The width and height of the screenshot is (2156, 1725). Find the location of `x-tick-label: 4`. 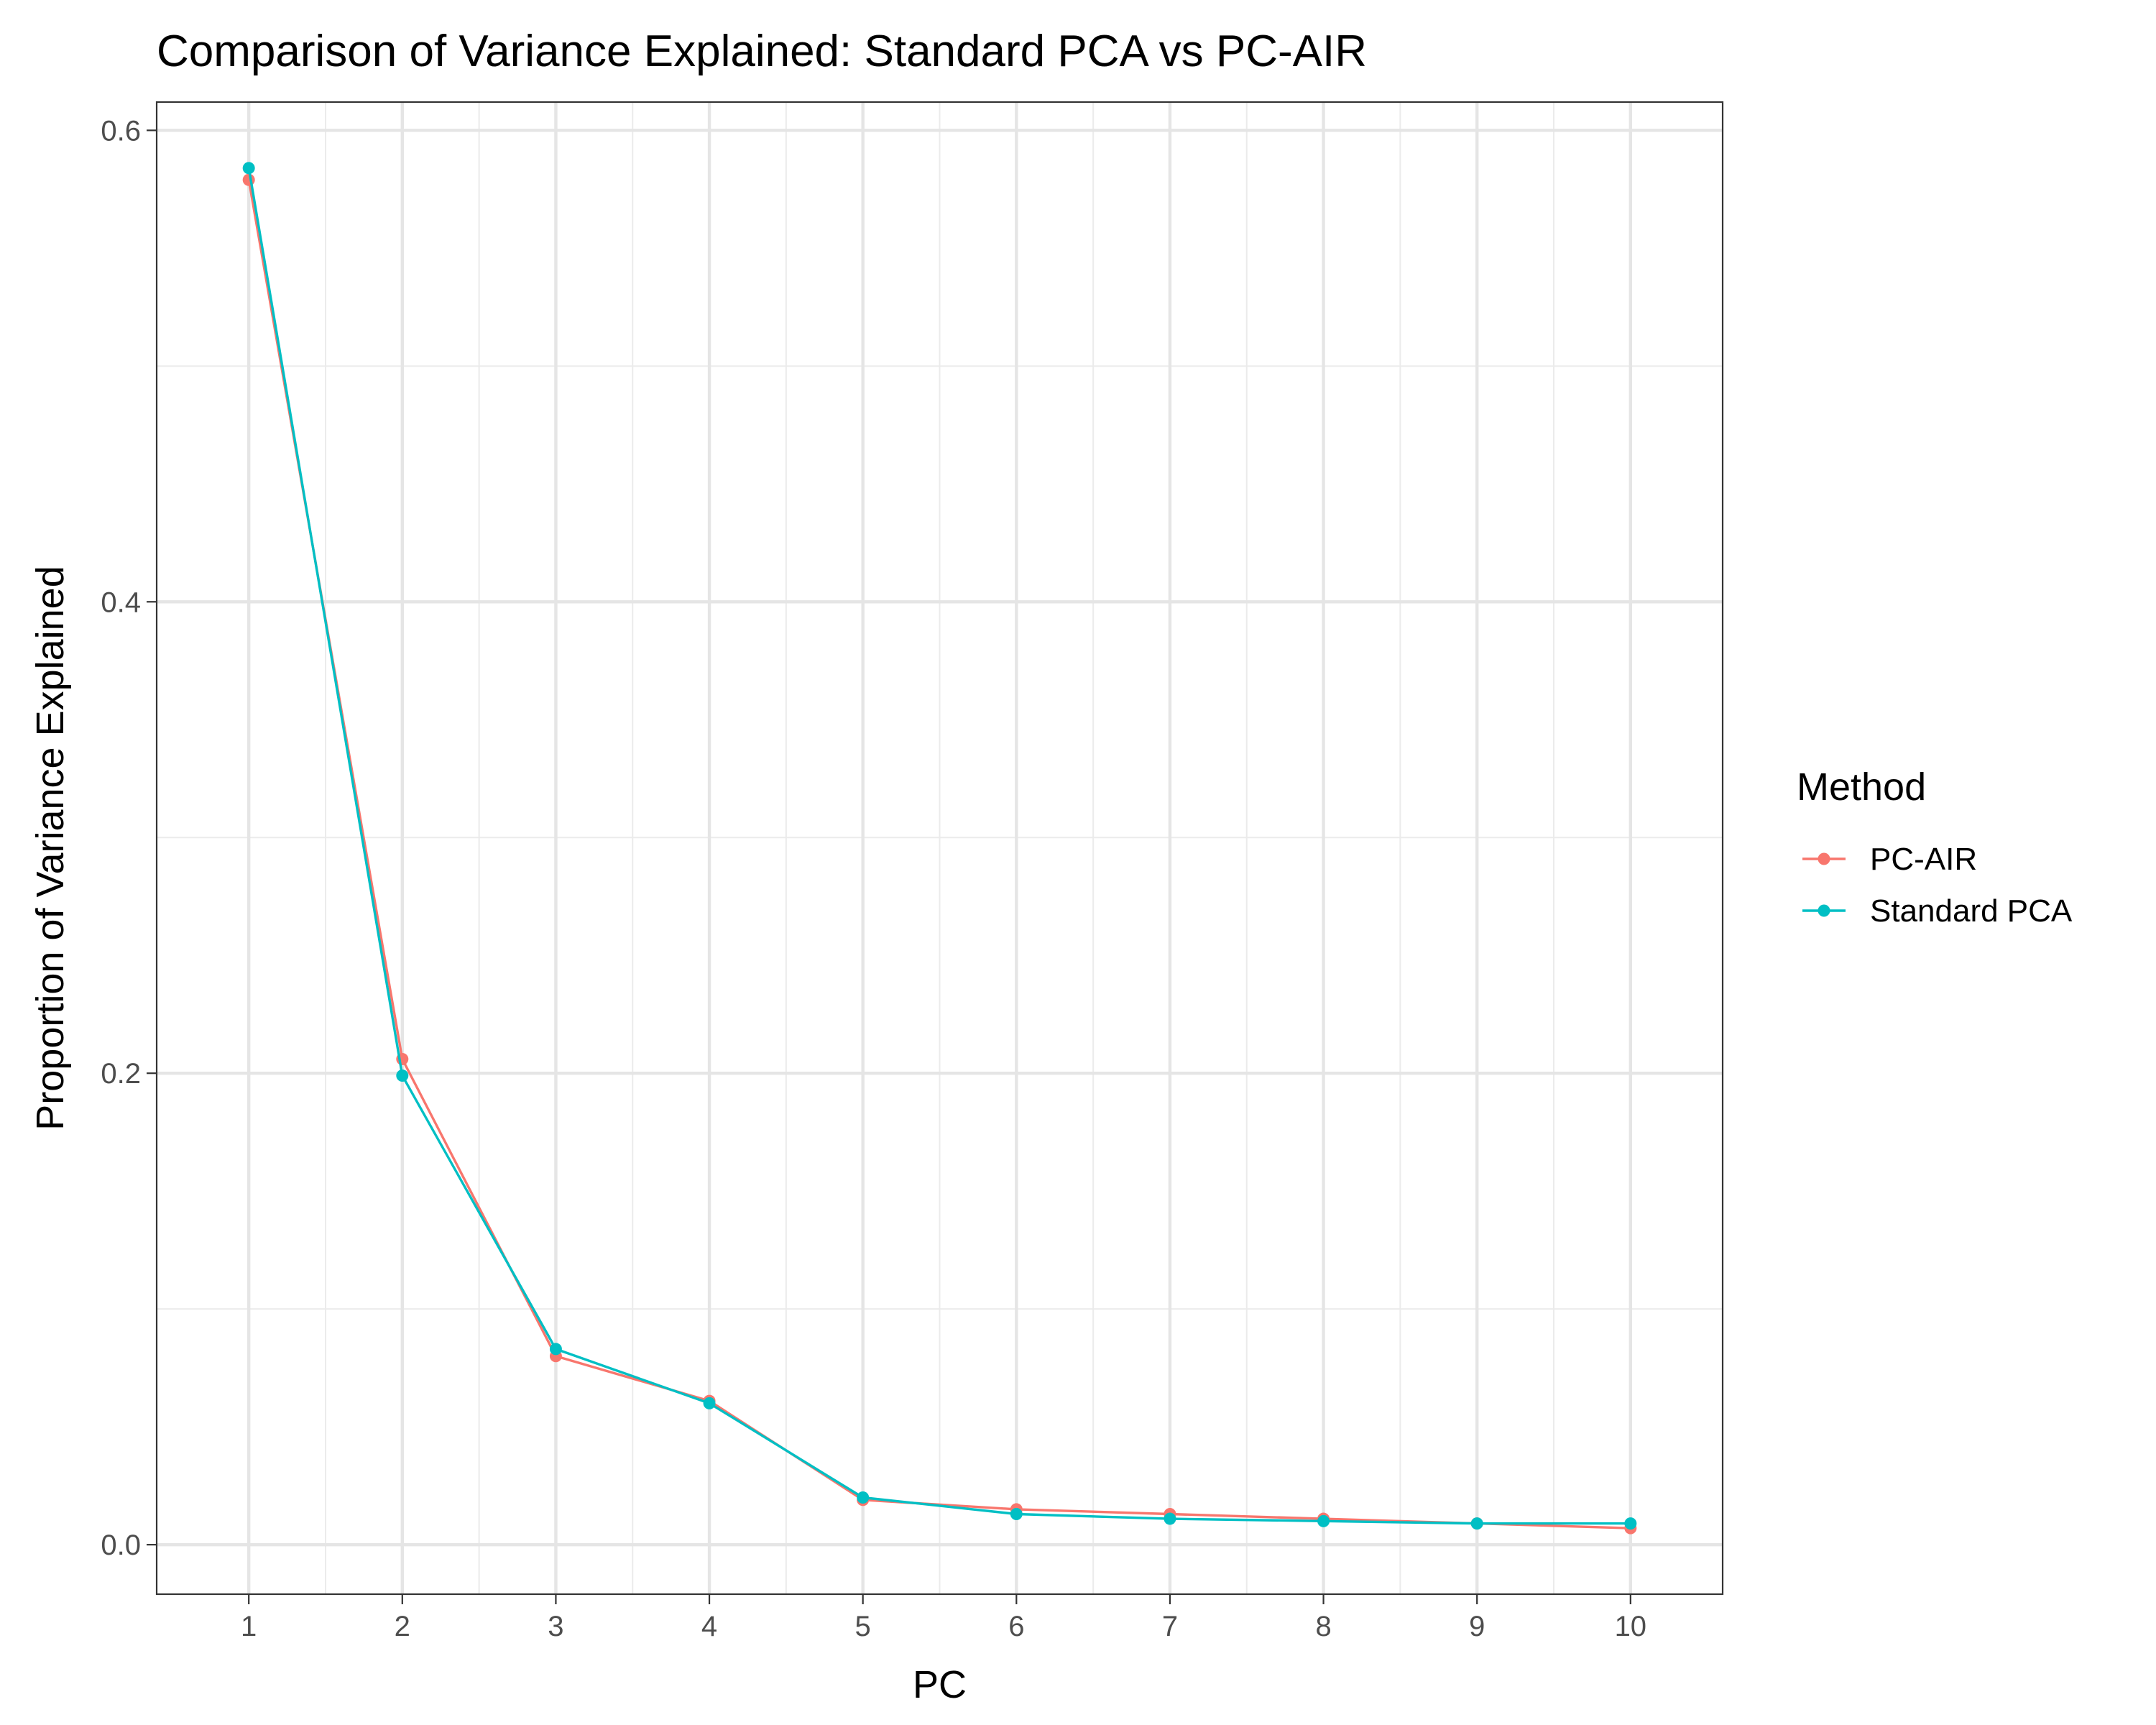

x-tick-label: 4 is located at coordinates (709, 1626).